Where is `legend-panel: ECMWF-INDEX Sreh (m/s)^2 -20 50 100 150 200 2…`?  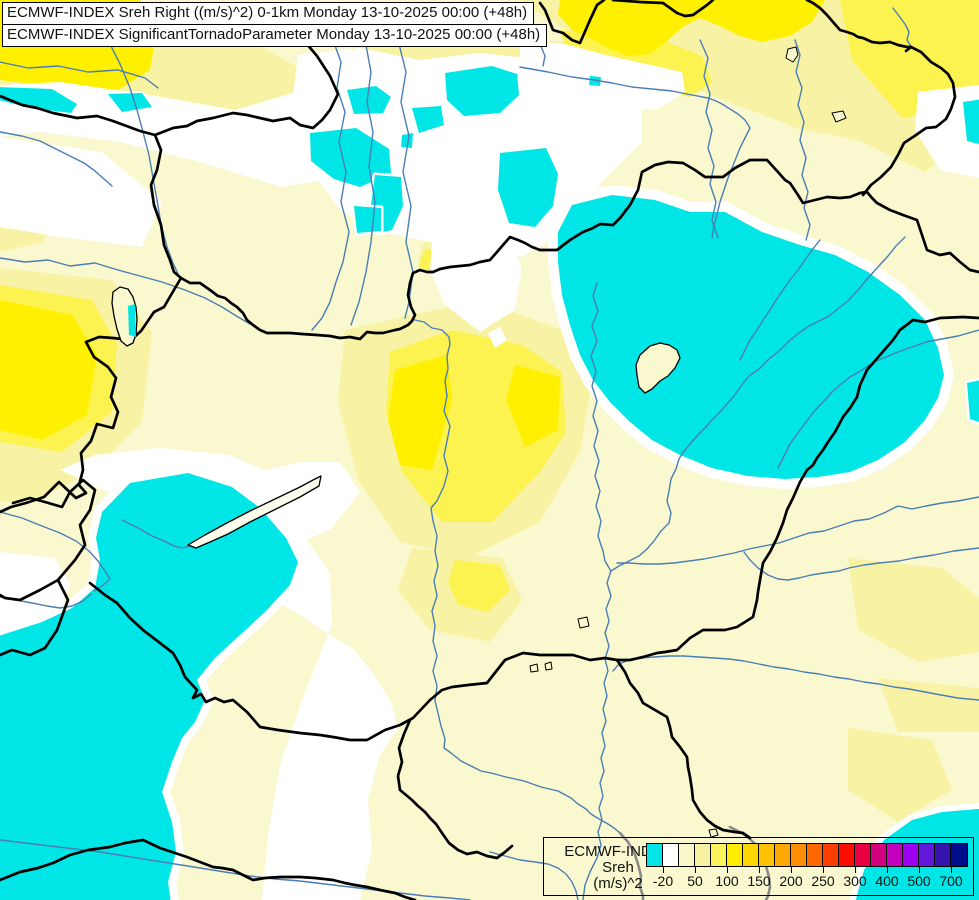 legend-panel: ECMWF-INDEX Sreh (m/s)^2 -20 50 100 150 200 2… is located at coordinates (758, 866).